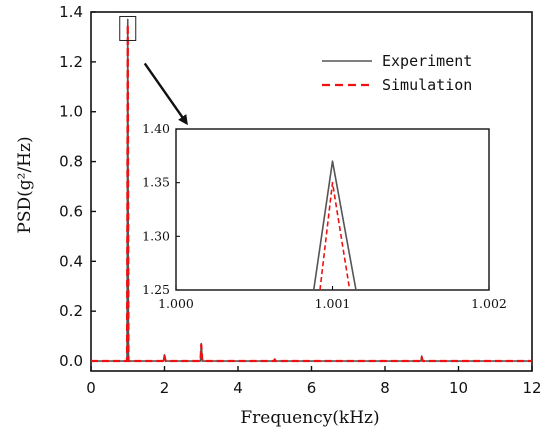  I want to click on legend: Experiment Simulation, so click(397, 73).